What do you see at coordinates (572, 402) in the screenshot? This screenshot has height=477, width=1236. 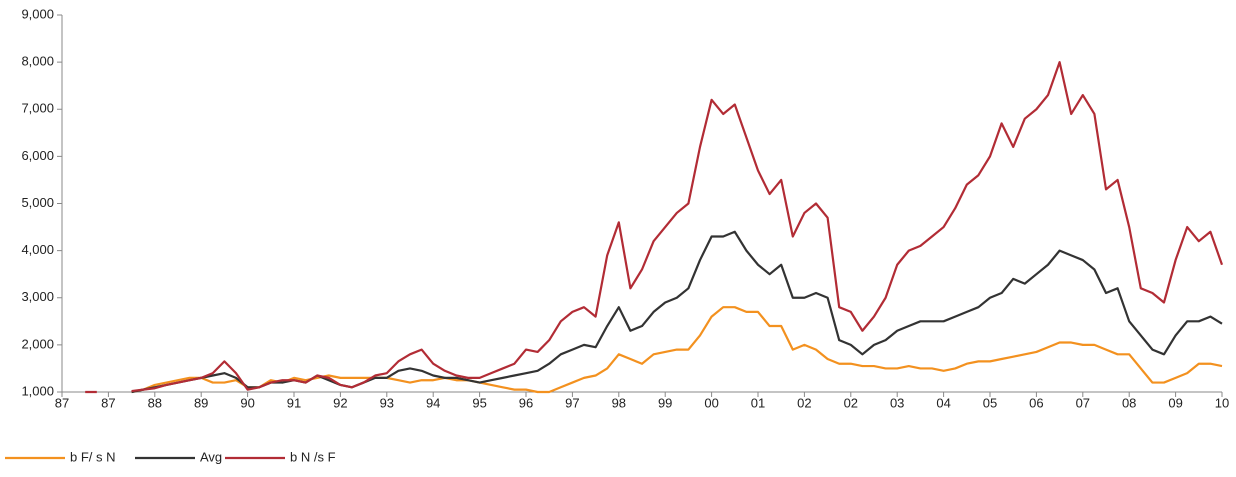 I see `x-tick-label: 97` at bounding box center [572, 402].